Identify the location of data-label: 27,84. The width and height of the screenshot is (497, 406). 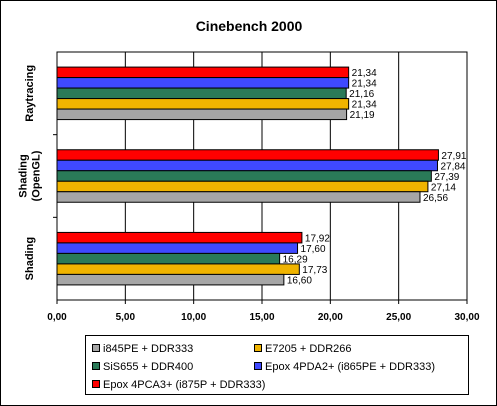
(452, 166).